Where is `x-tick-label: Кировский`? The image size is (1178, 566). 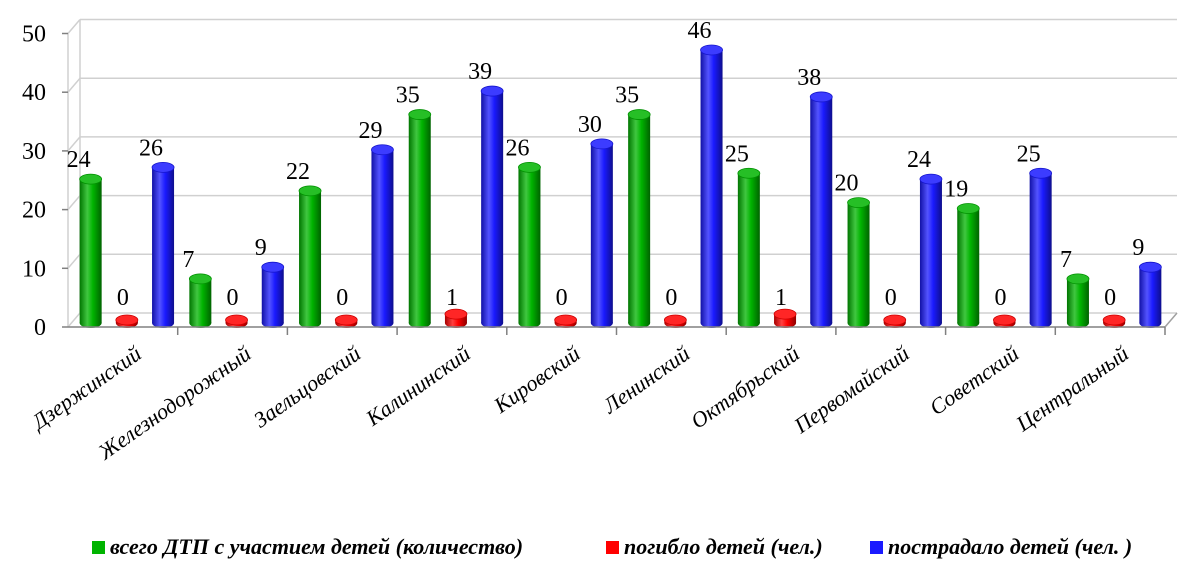 x-tick-label: Кировский is located at coordinates (536, 380).